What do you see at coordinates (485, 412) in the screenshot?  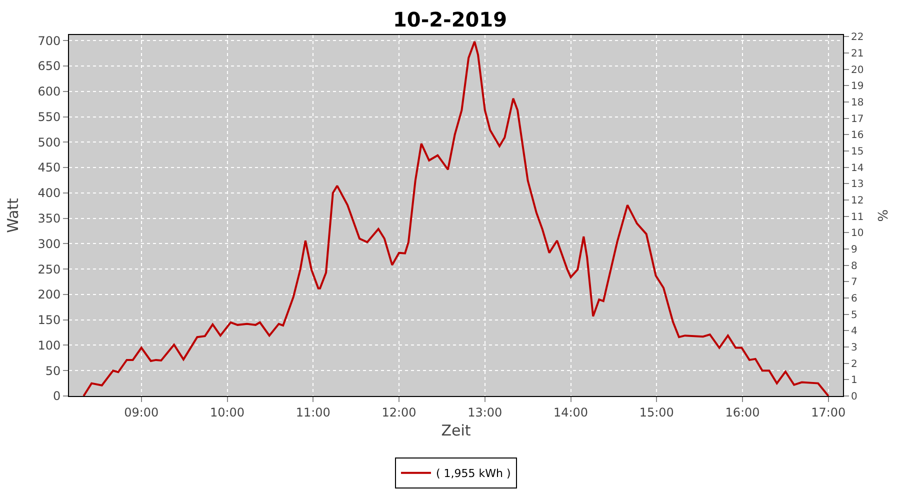 I see `x-tick-label: 13:00` at bounding box center [485, 412].